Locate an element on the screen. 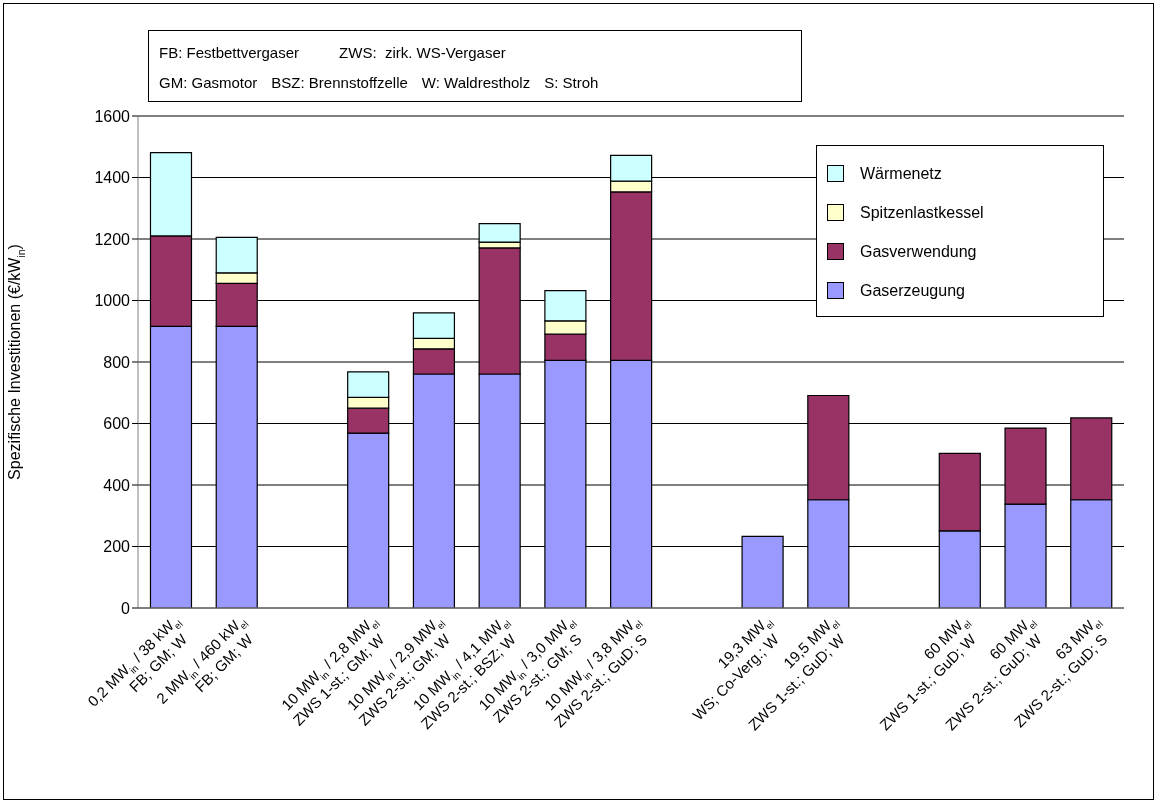  y-tick-label: 600 is located at coordinates (117, 424).